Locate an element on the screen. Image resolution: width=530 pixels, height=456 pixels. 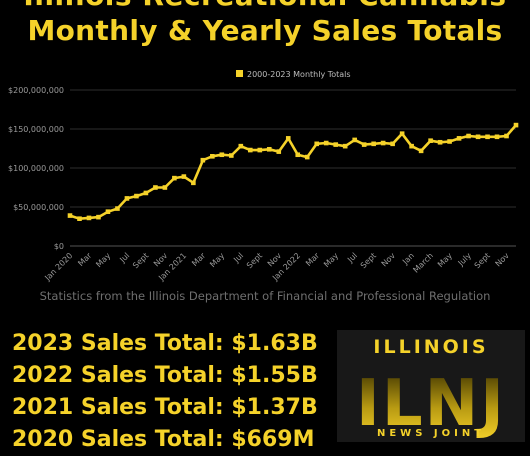
illinois-news-joint-logo: ILLINOIS ILNJ NEWS JOINT is located at coordinates (431, 386).